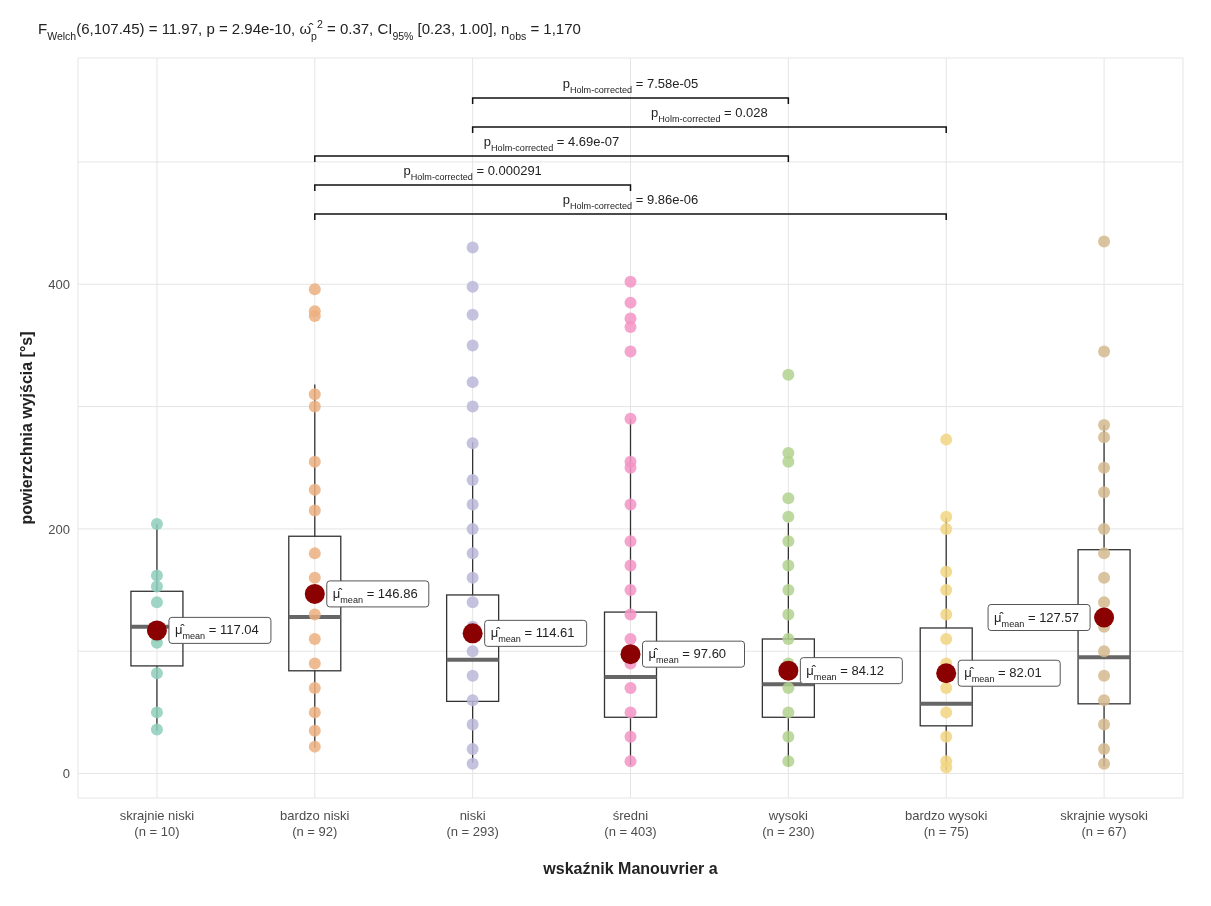 Image resolution: width=1211 pixels, height=906 pixels. Describe the element at coordinates (630, 201) in the screenshot. I see `annotation: p$_{Holm-corrected}$ = 9.86e-06` at that location.